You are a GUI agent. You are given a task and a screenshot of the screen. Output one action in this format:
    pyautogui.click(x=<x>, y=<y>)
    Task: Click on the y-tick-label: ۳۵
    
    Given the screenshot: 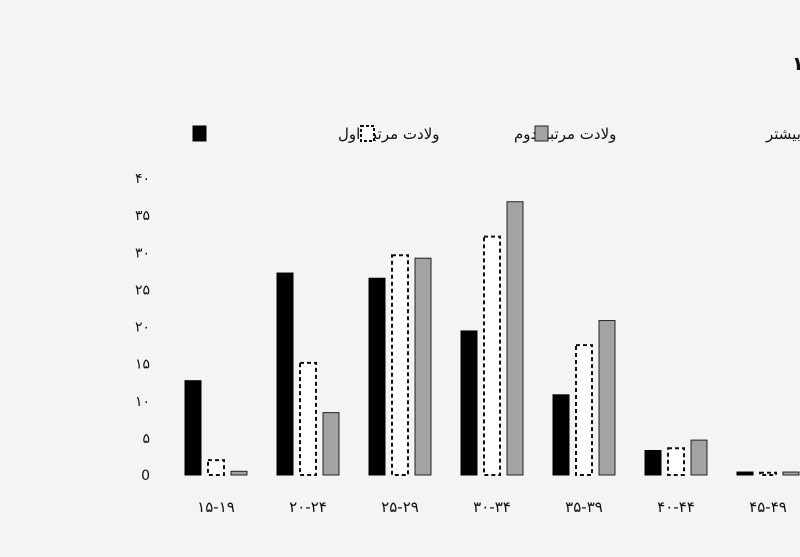 What is the action you would take?
    pyautogui.click(x=142, y=216)
    